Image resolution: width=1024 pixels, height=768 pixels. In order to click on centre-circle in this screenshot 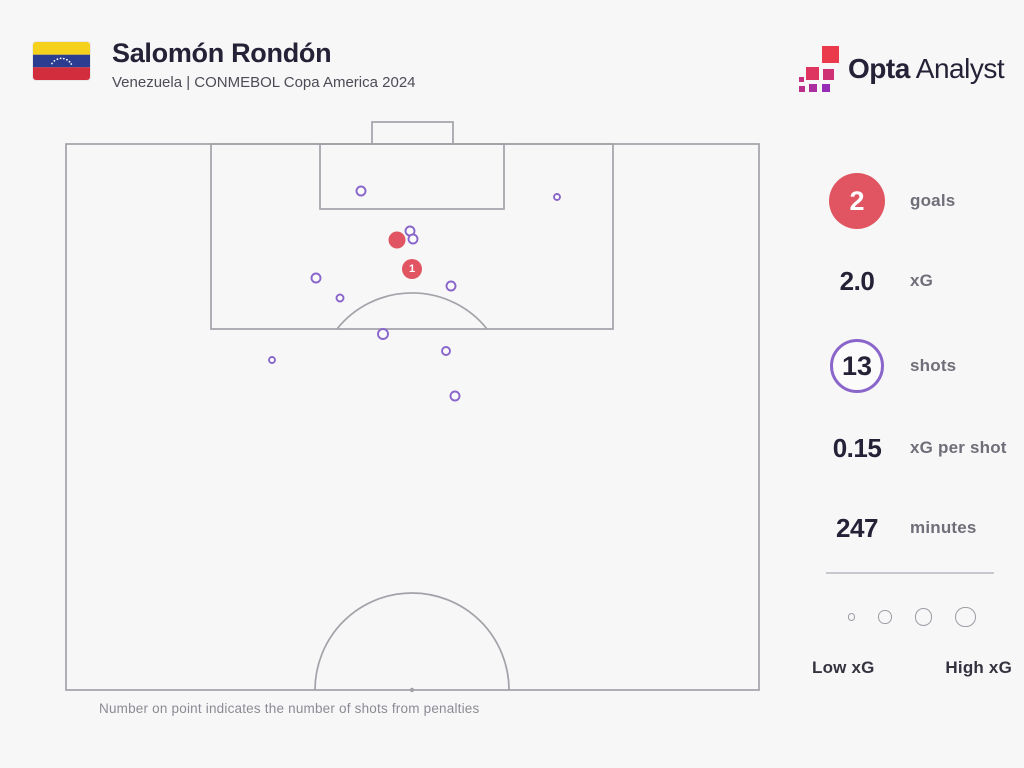, I will do `click(412, 641)`.